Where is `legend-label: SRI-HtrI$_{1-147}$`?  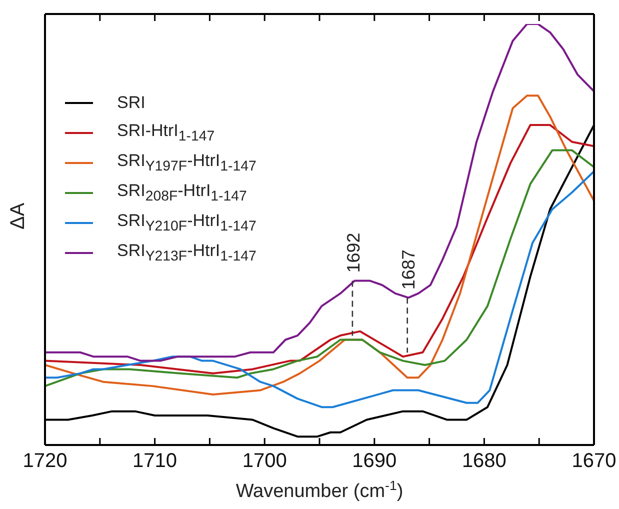
legend-label: SRI-HtrI$_{1-147}$ is located at coordinates (166, 133).